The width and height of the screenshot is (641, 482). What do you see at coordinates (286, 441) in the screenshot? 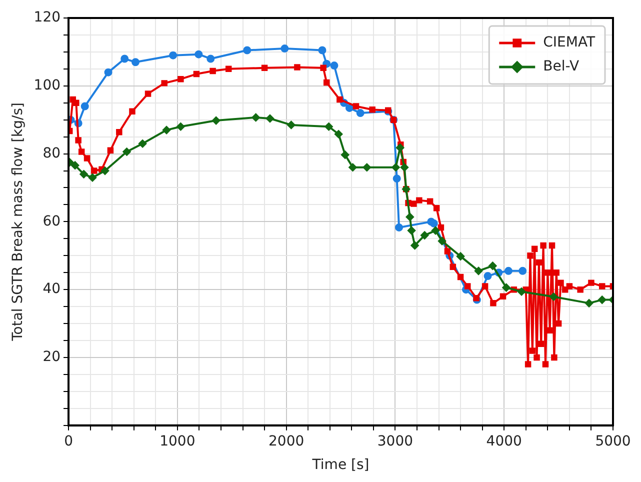
I see `x-tick-label: 2000` at bounding box center [286, 441].